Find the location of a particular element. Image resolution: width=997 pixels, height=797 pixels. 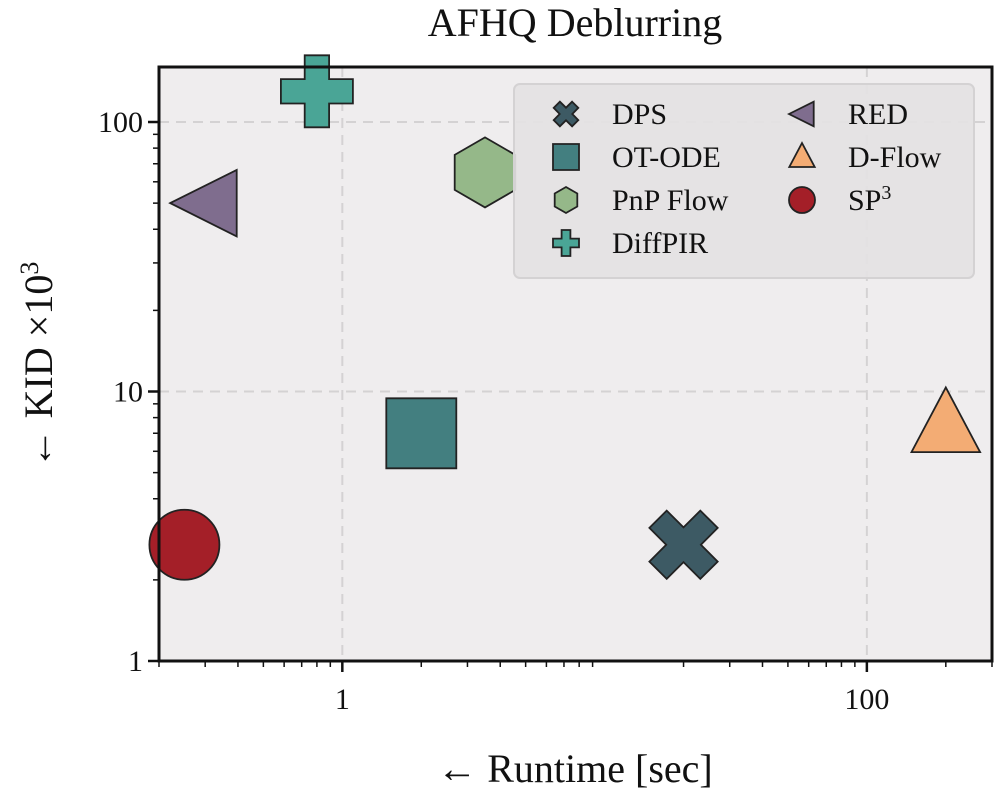

legend-marker-plus is located at coordinates (566, 243).